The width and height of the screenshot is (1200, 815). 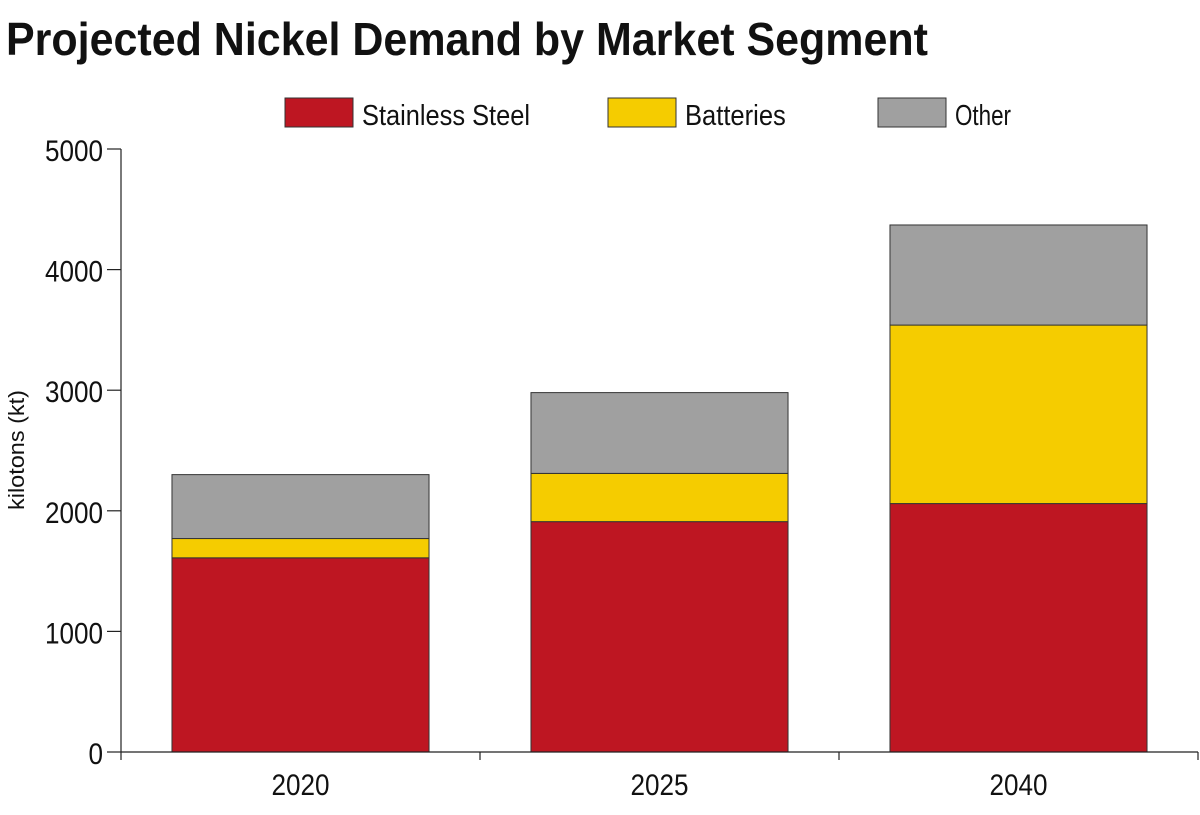 I want to click on y-tick-label: 2000, so click(x=74, y=513).